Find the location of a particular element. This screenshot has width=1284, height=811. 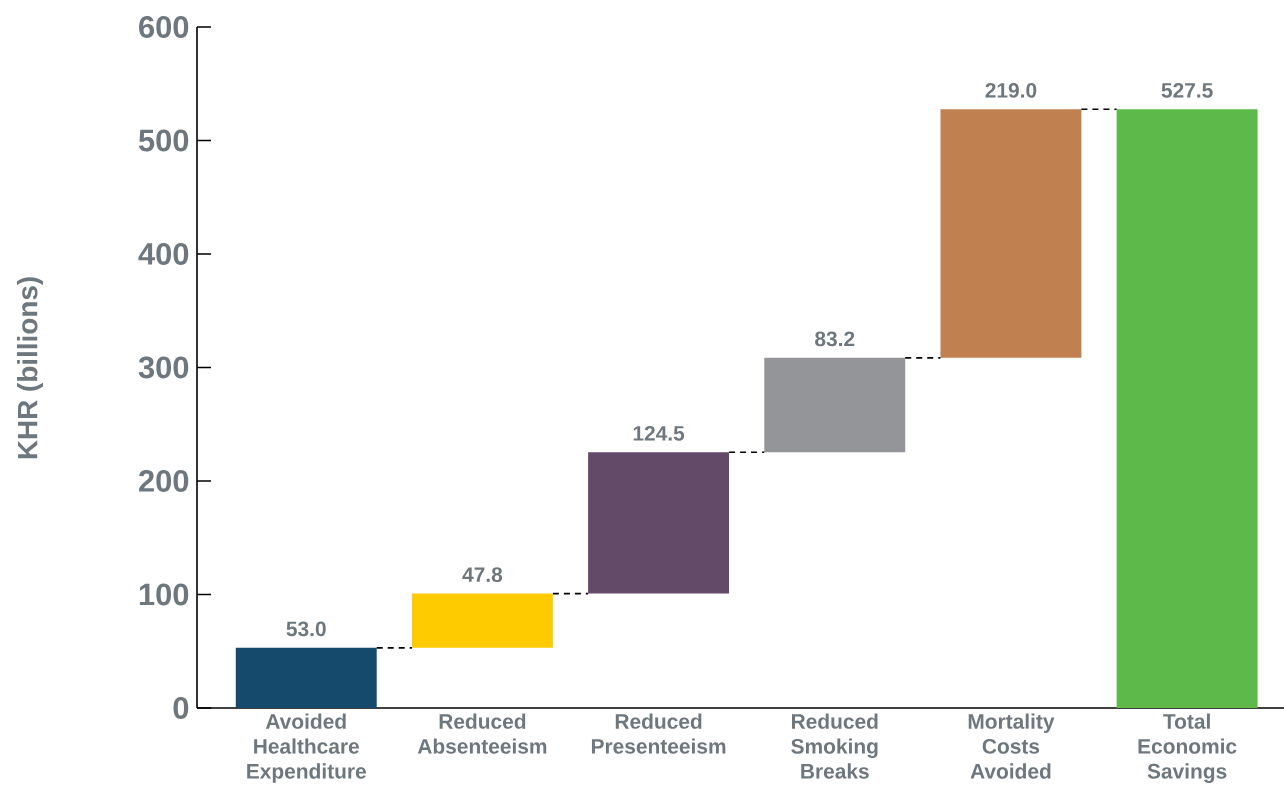

y-tick-label: 100 is located at coordinates (164, 594).